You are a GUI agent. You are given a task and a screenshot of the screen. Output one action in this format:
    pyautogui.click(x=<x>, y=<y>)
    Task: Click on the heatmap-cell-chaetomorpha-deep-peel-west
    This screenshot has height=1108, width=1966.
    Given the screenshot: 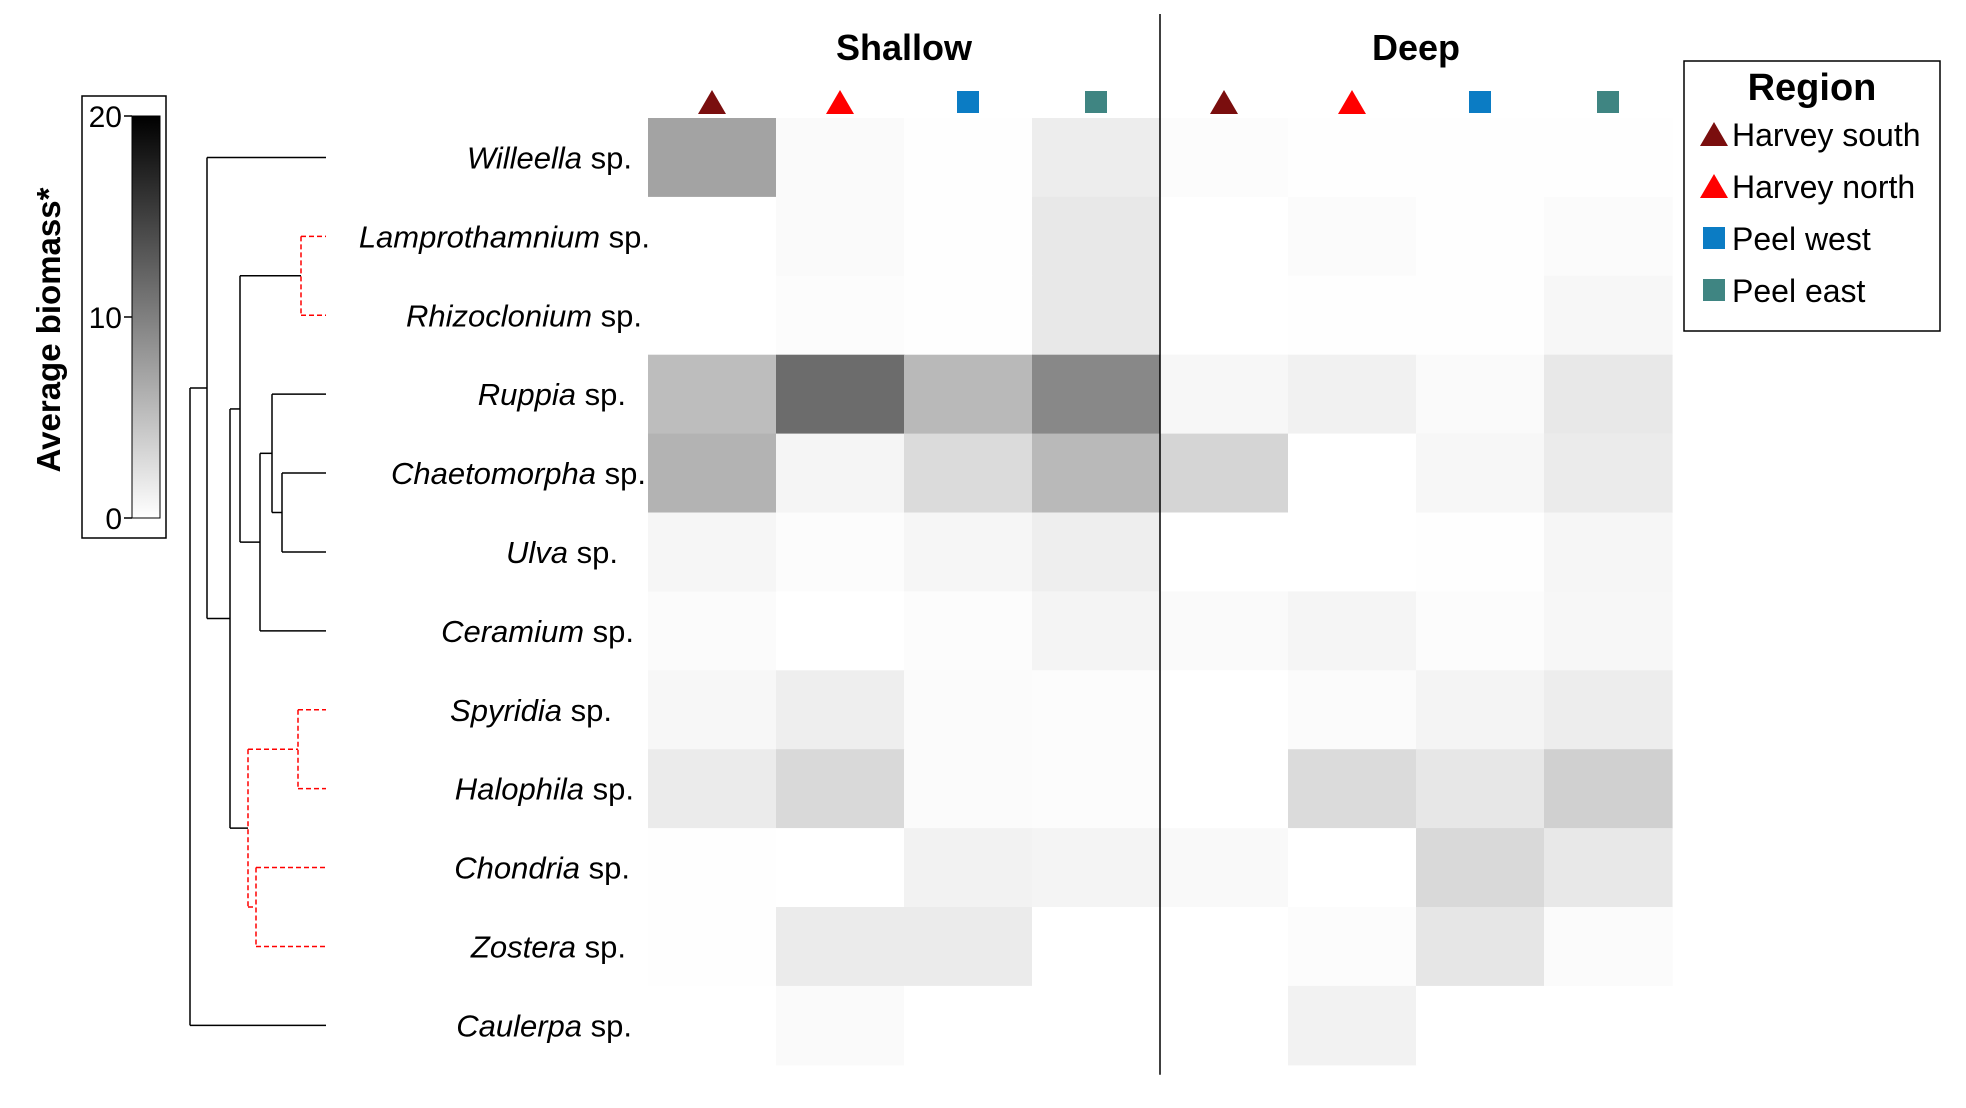 What is the action you would take?
    pyautogui.click(x=1480, y=473)
    